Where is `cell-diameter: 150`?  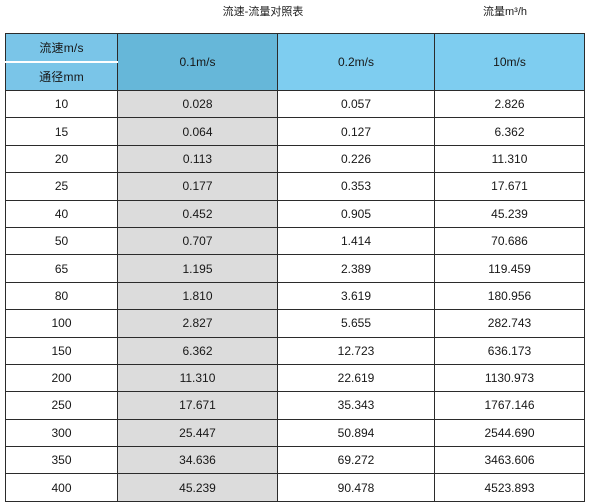 cell-diameter: 150 is located at coordinates (61, 350).